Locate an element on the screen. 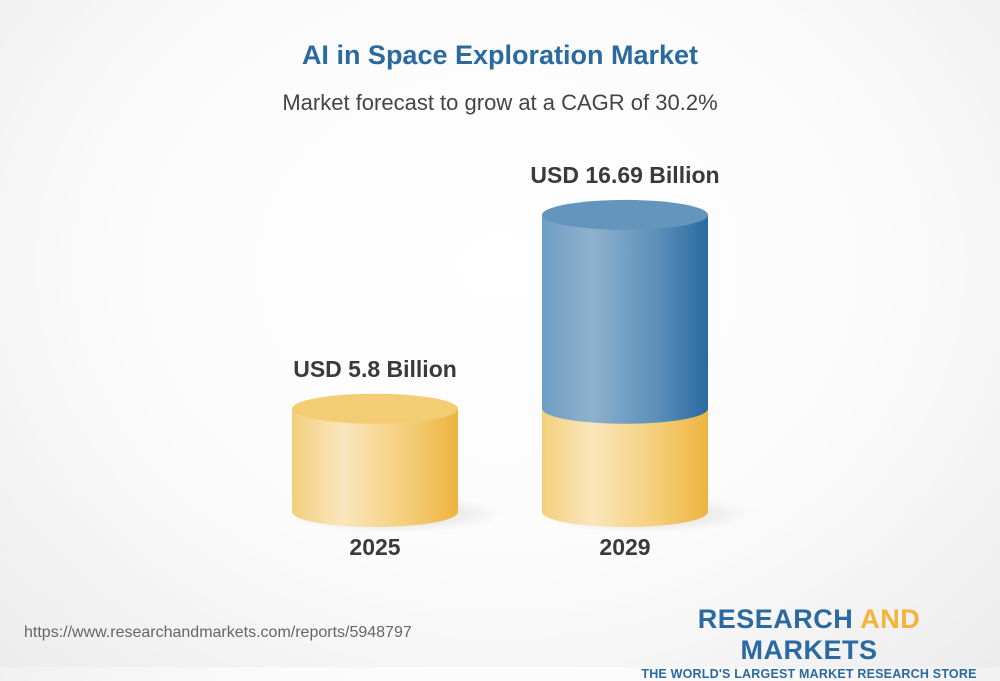 Image resolution: width=1000 pixels, height=681 pixels. logo-text-research: RESEARCH is located at coordinates (779, 619).